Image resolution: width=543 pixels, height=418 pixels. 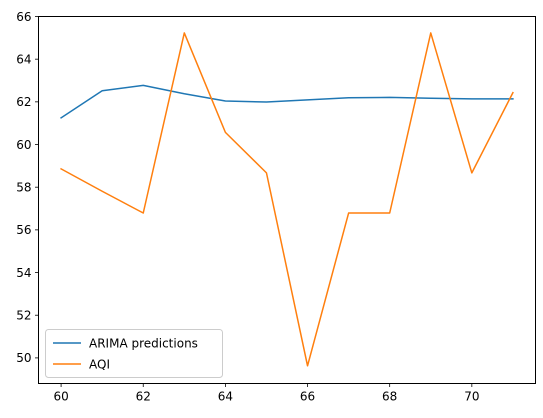 I want to click on y-tick-label: 50, so click(x=23, y=358).